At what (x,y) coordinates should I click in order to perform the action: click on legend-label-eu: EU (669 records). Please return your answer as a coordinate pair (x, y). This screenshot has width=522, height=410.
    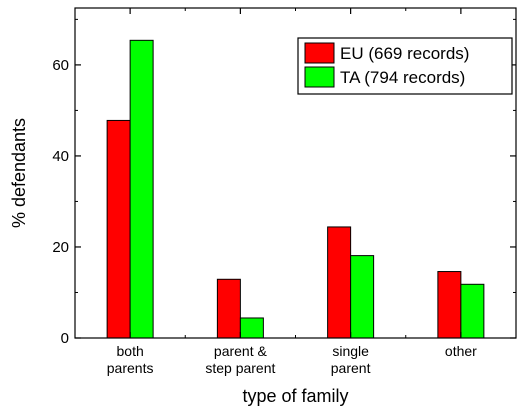
    Looking at the image, I should click on (404, 53).